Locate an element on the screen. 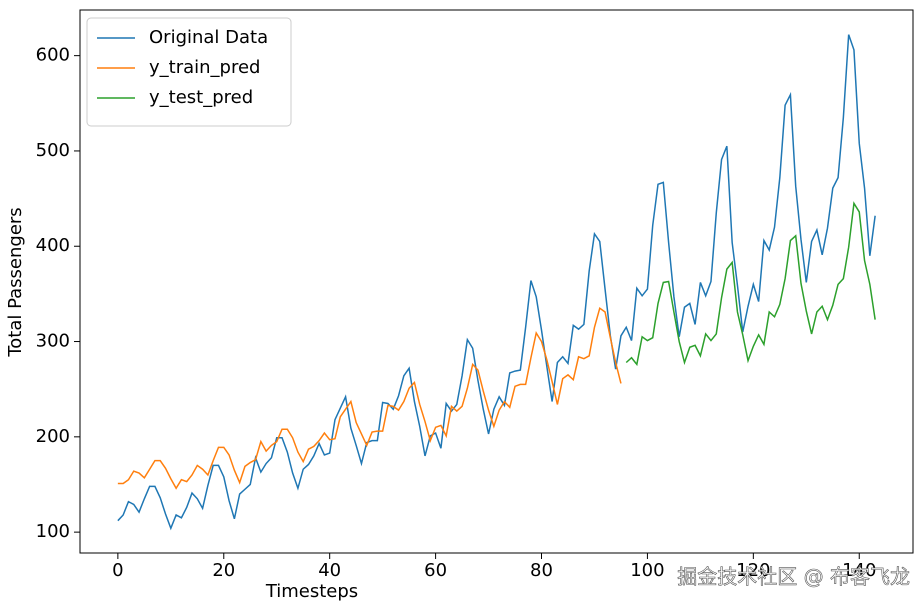 The height and width of the screenshot is (610, 923). series-line is located at coordinates (750, 284).